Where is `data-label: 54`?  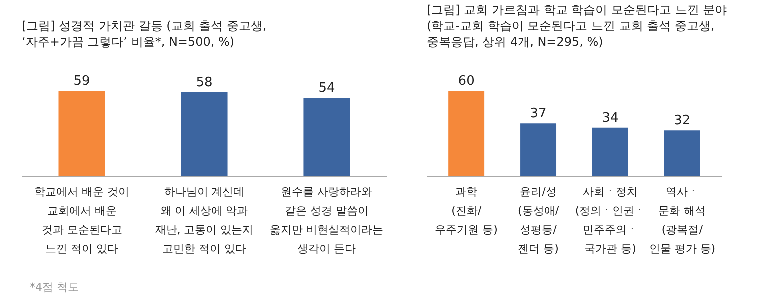 data-label: 54 is located at coordinates (327, 88).